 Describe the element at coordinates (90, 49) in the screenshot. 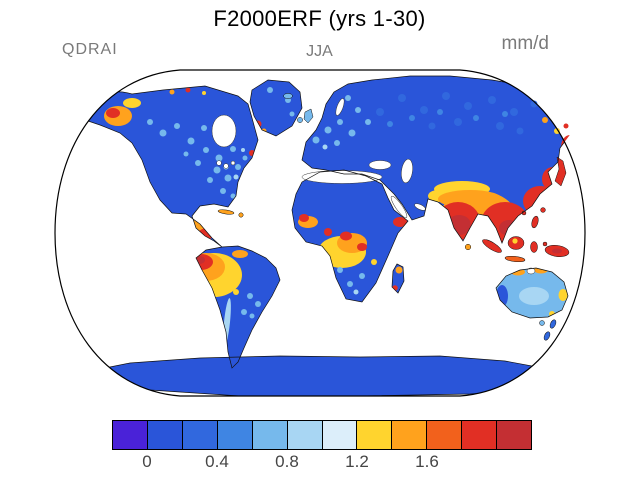

I see `variable-label: QDRAI` at that location.